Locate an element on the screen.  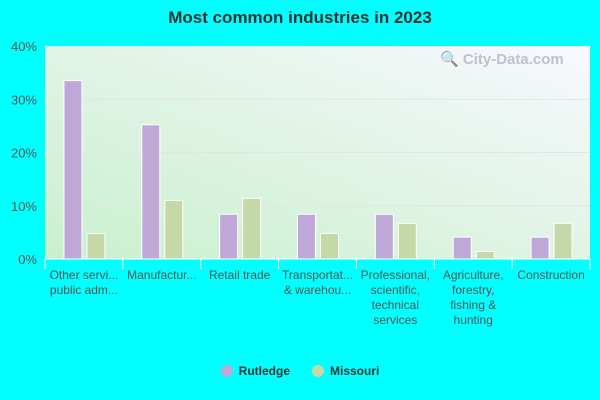
legend-item-rutledge: Rutledge is located at coordinates (255, 371).